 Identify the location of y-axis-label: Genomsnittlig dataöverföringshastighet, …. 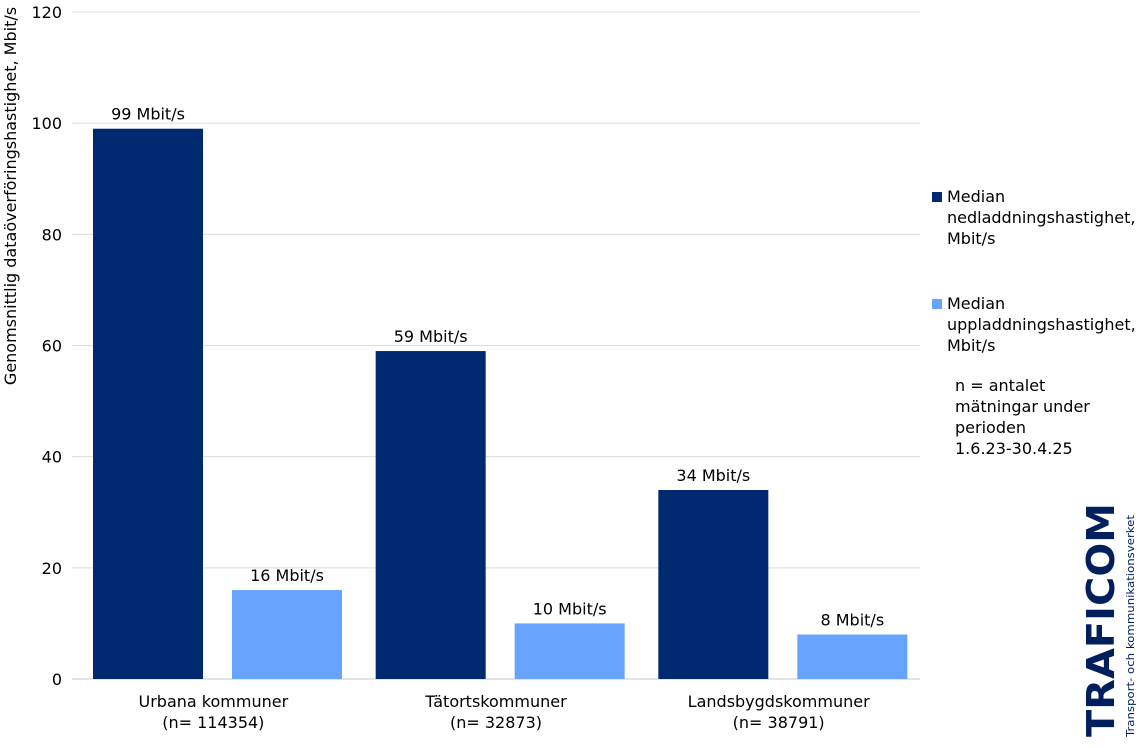
(10, 196).